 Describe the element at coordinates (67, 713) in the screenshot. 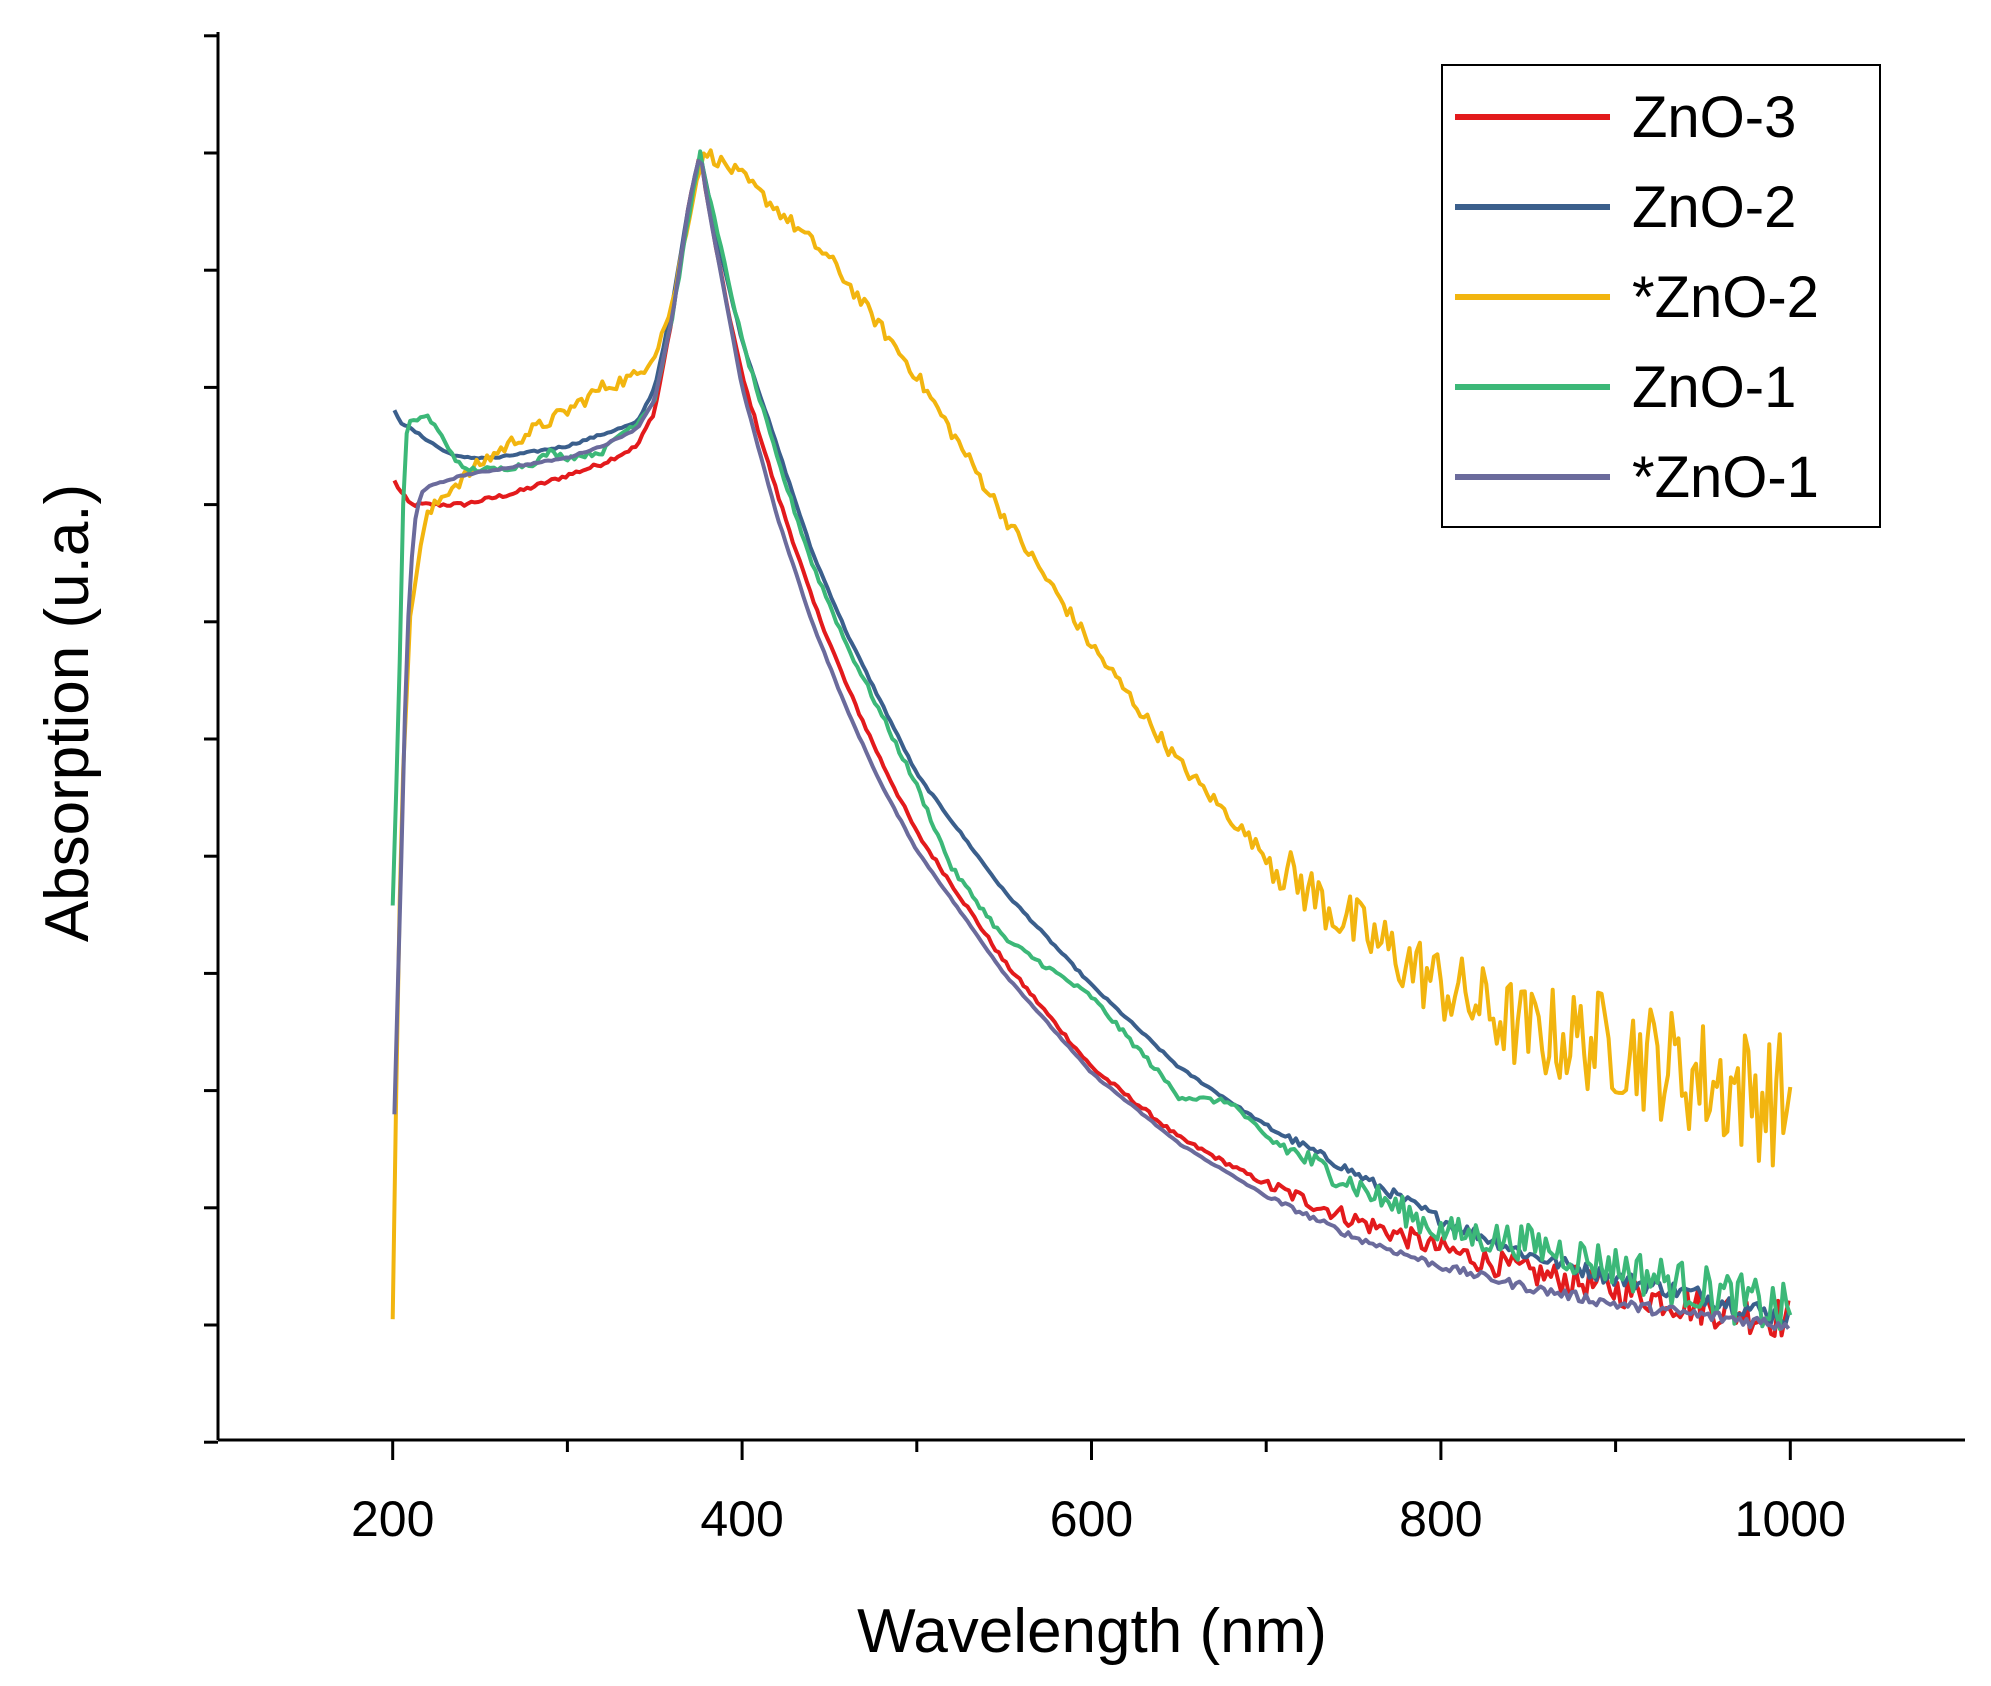

I see `y-axis-title: Absorption (u.a.)` at that location.